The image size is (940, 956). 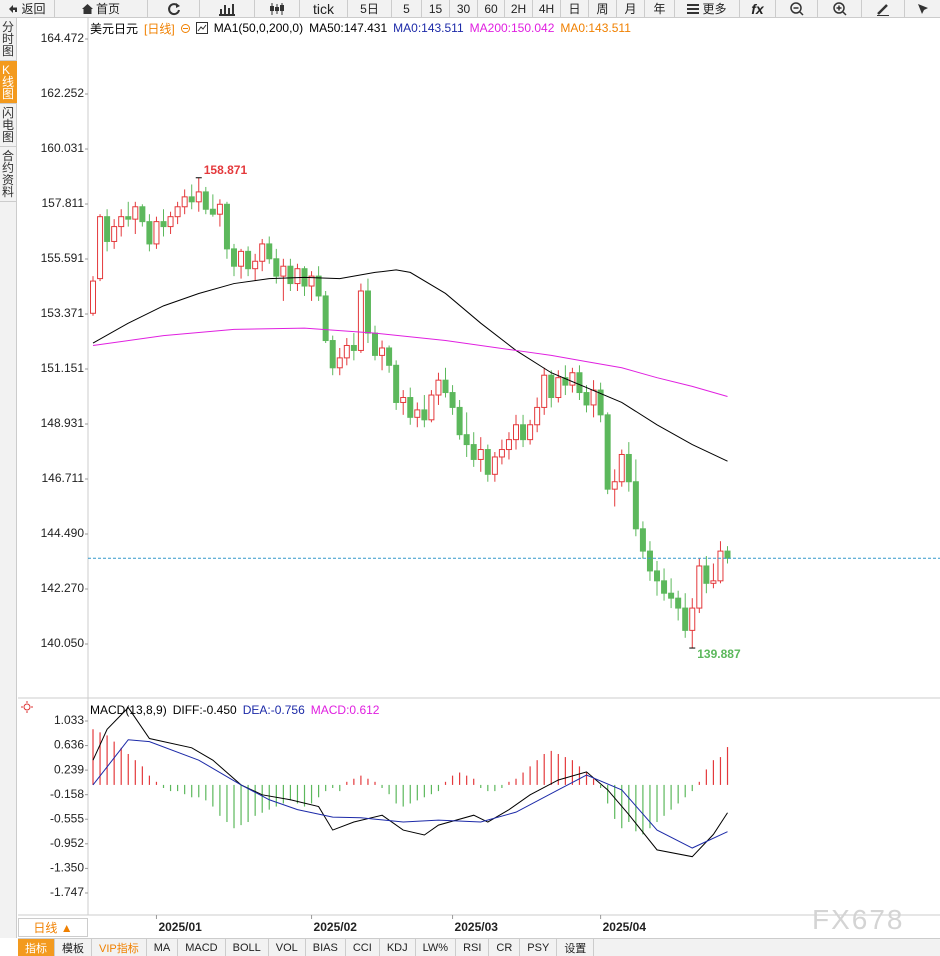 I want to click on low-label: 139.887, so click(x=719, y=654).